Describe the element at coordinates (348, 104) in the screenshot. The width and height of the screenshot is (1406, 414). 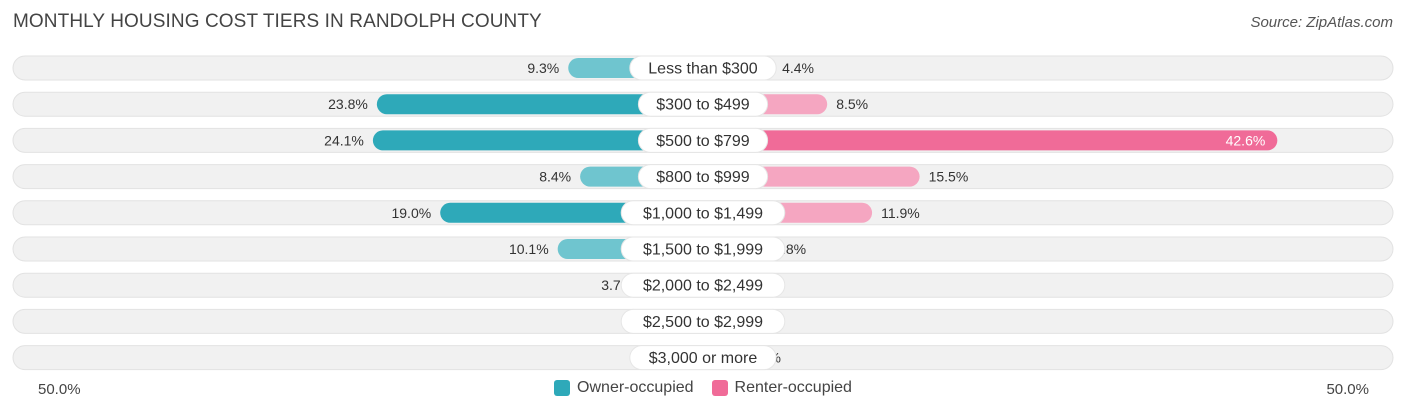
I see `owner-value-label: 23.8%` at that location.